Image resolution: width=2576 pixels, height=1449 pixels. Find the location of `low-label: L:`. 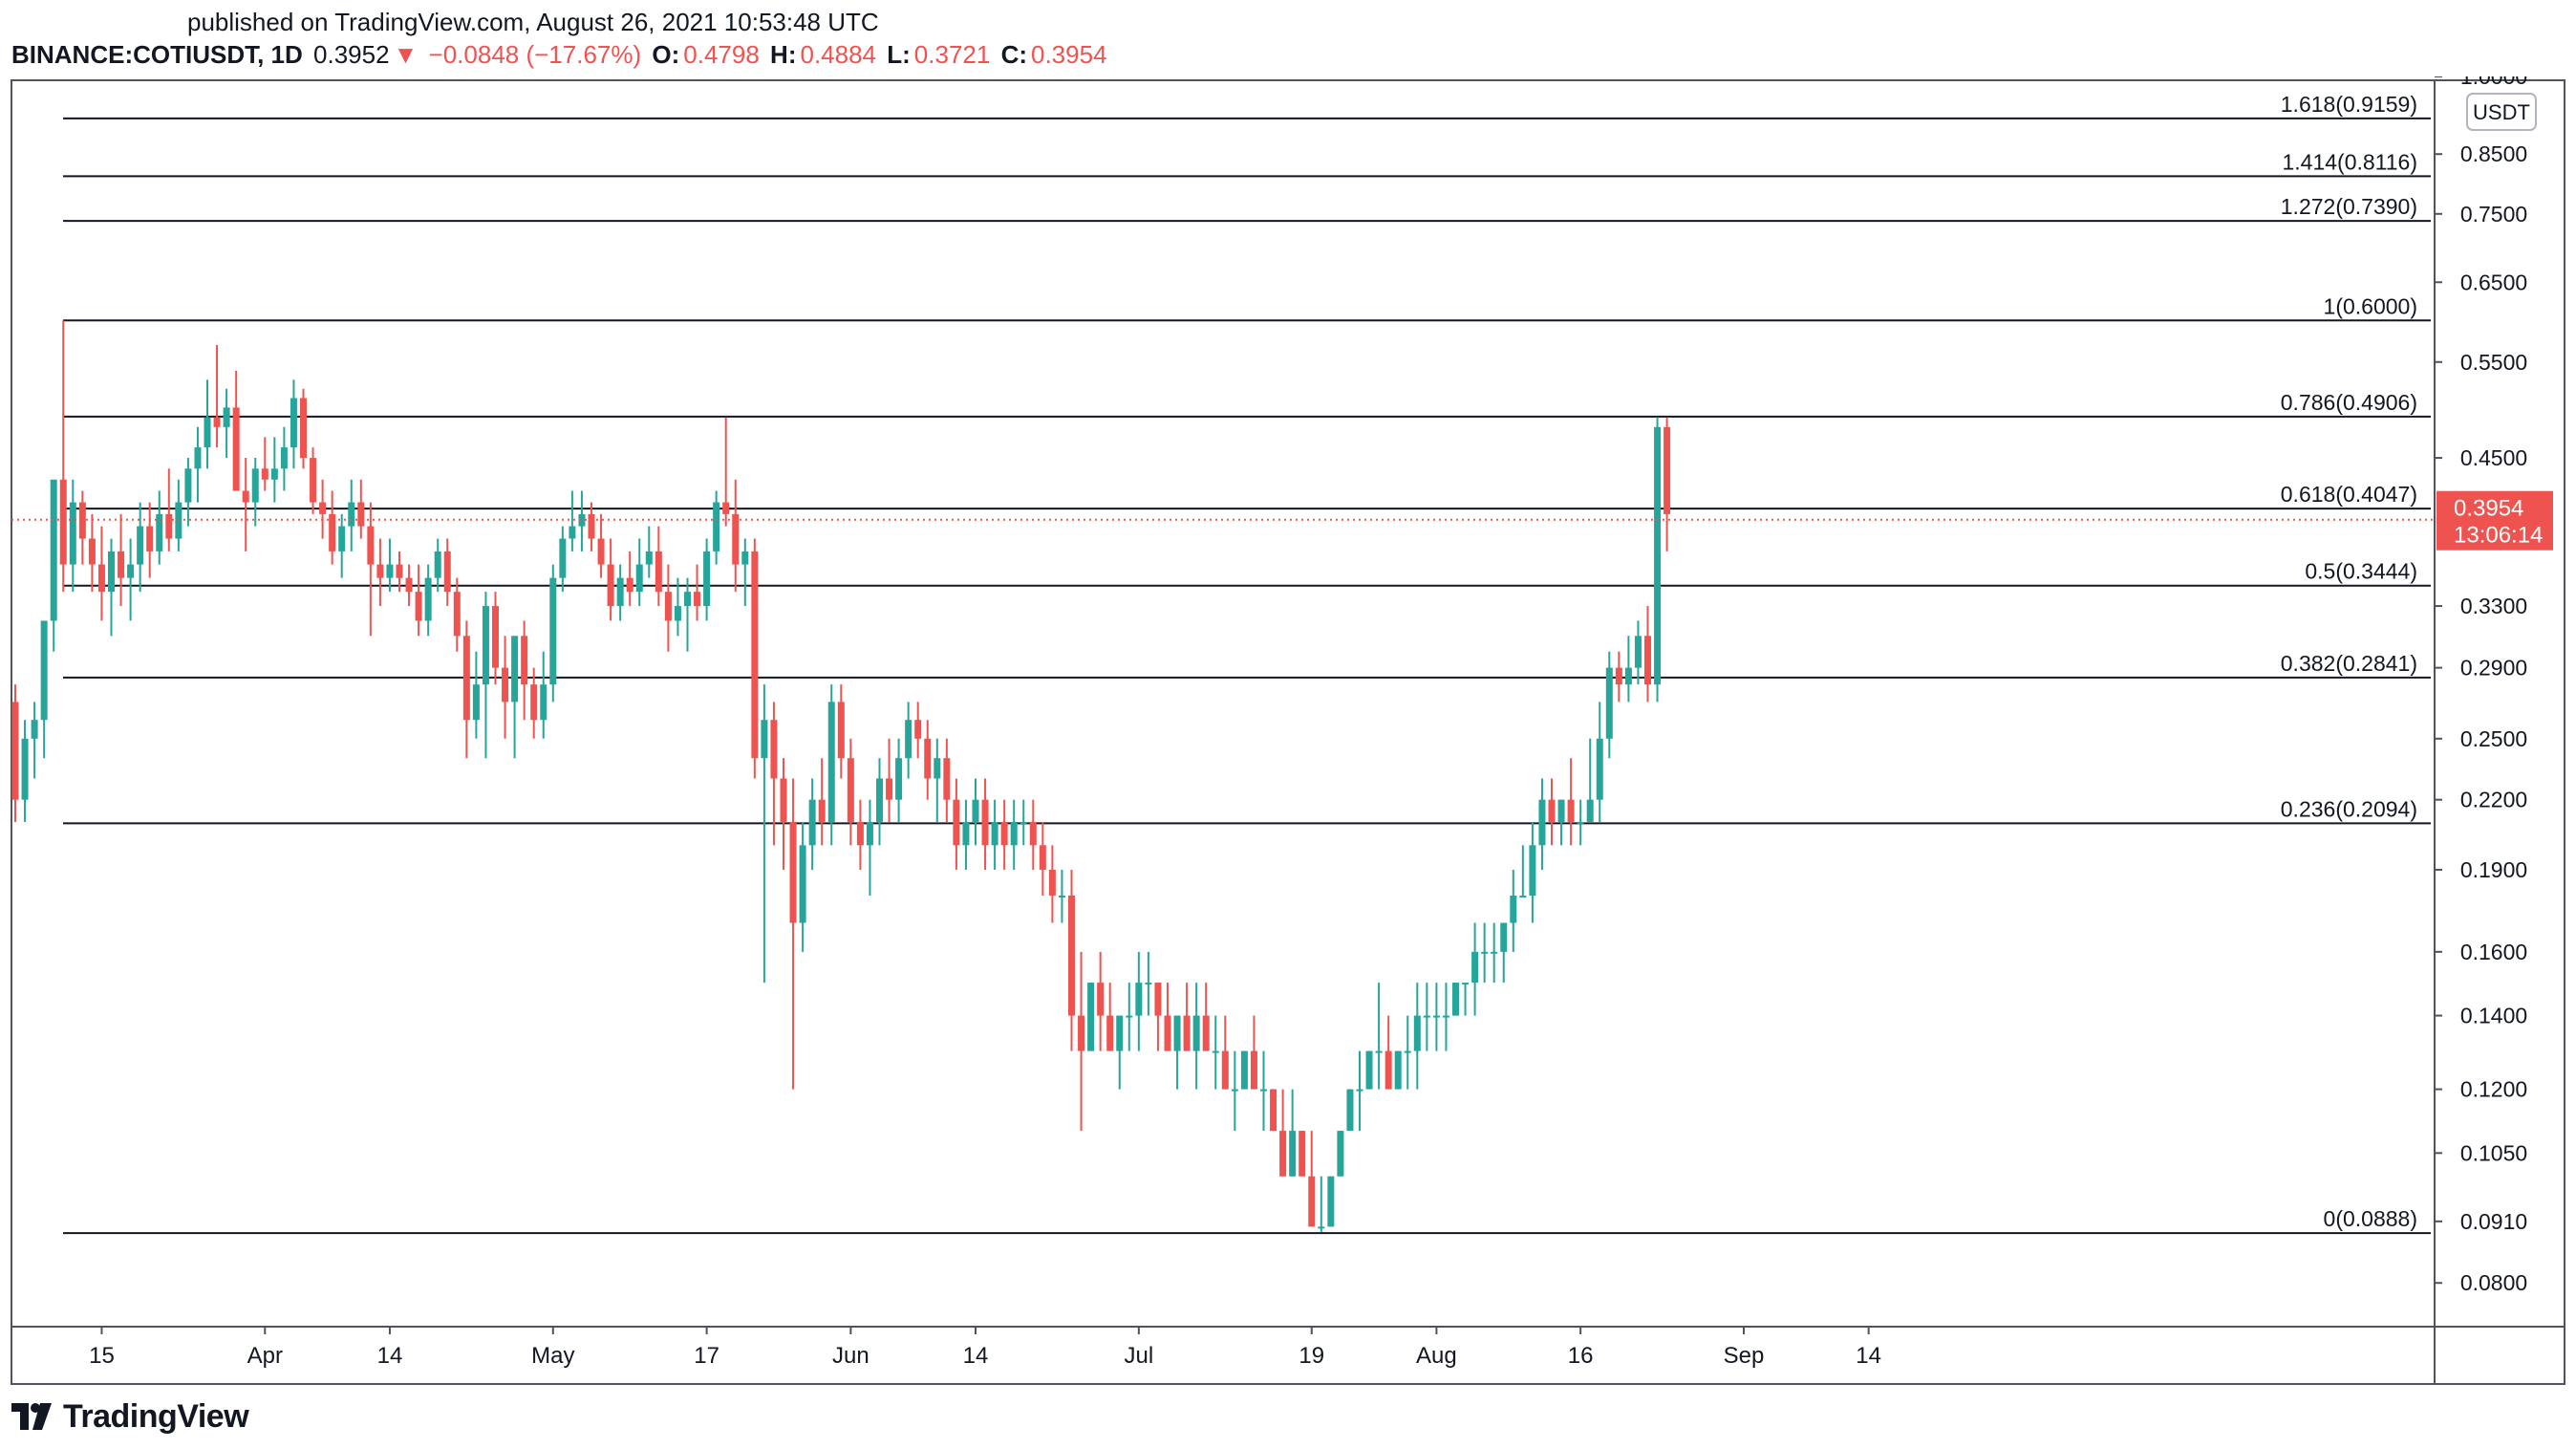

low-label: L: is located at coordinates (899, 54).